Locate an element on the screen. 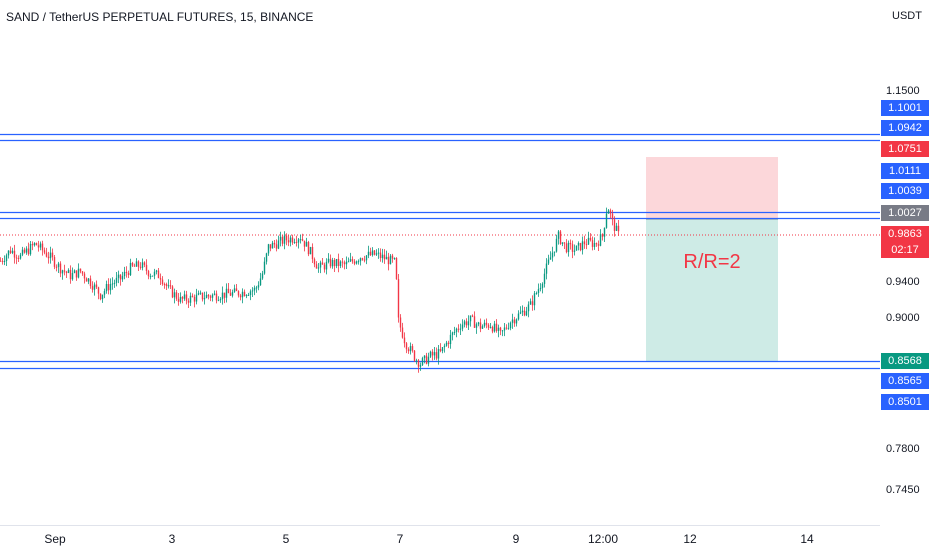 This screenshot has width=932, height=551. stop-loss-zone is located at coordinates (712, 188).